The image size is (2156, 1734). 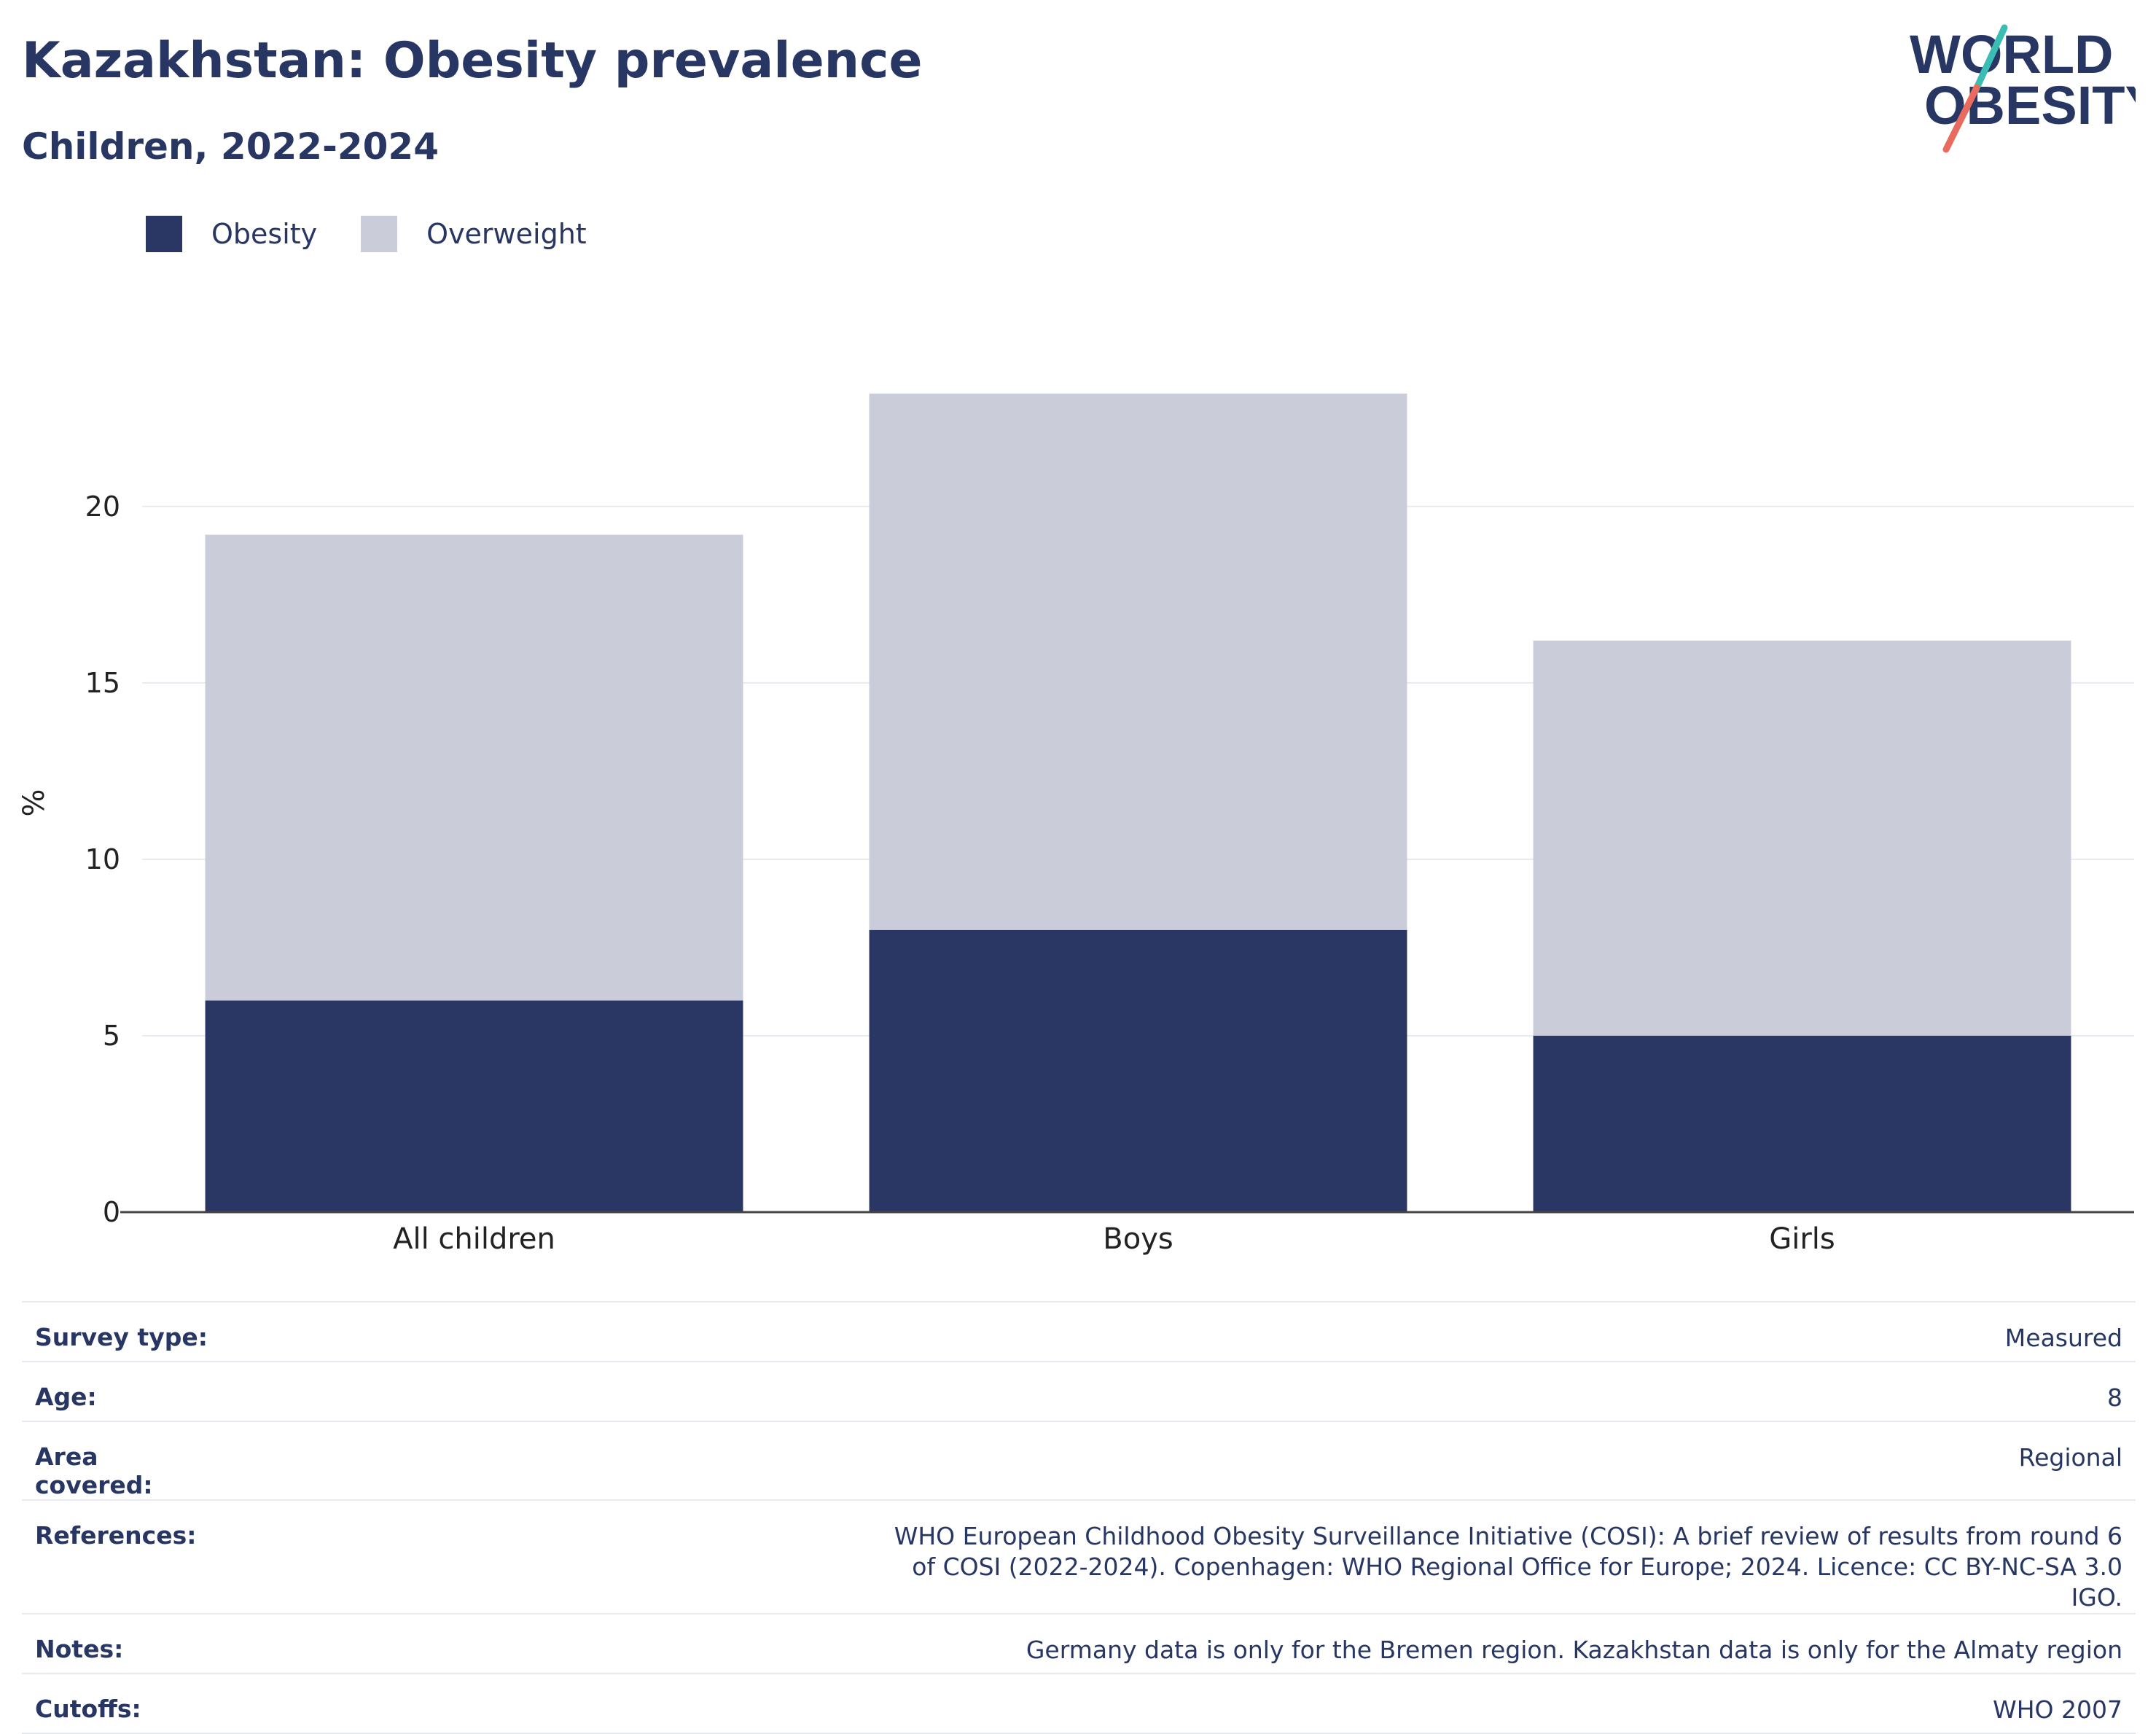 I want to click on world-obesity-logo: WORLD OBESITY, so click(x=2023, y=88).